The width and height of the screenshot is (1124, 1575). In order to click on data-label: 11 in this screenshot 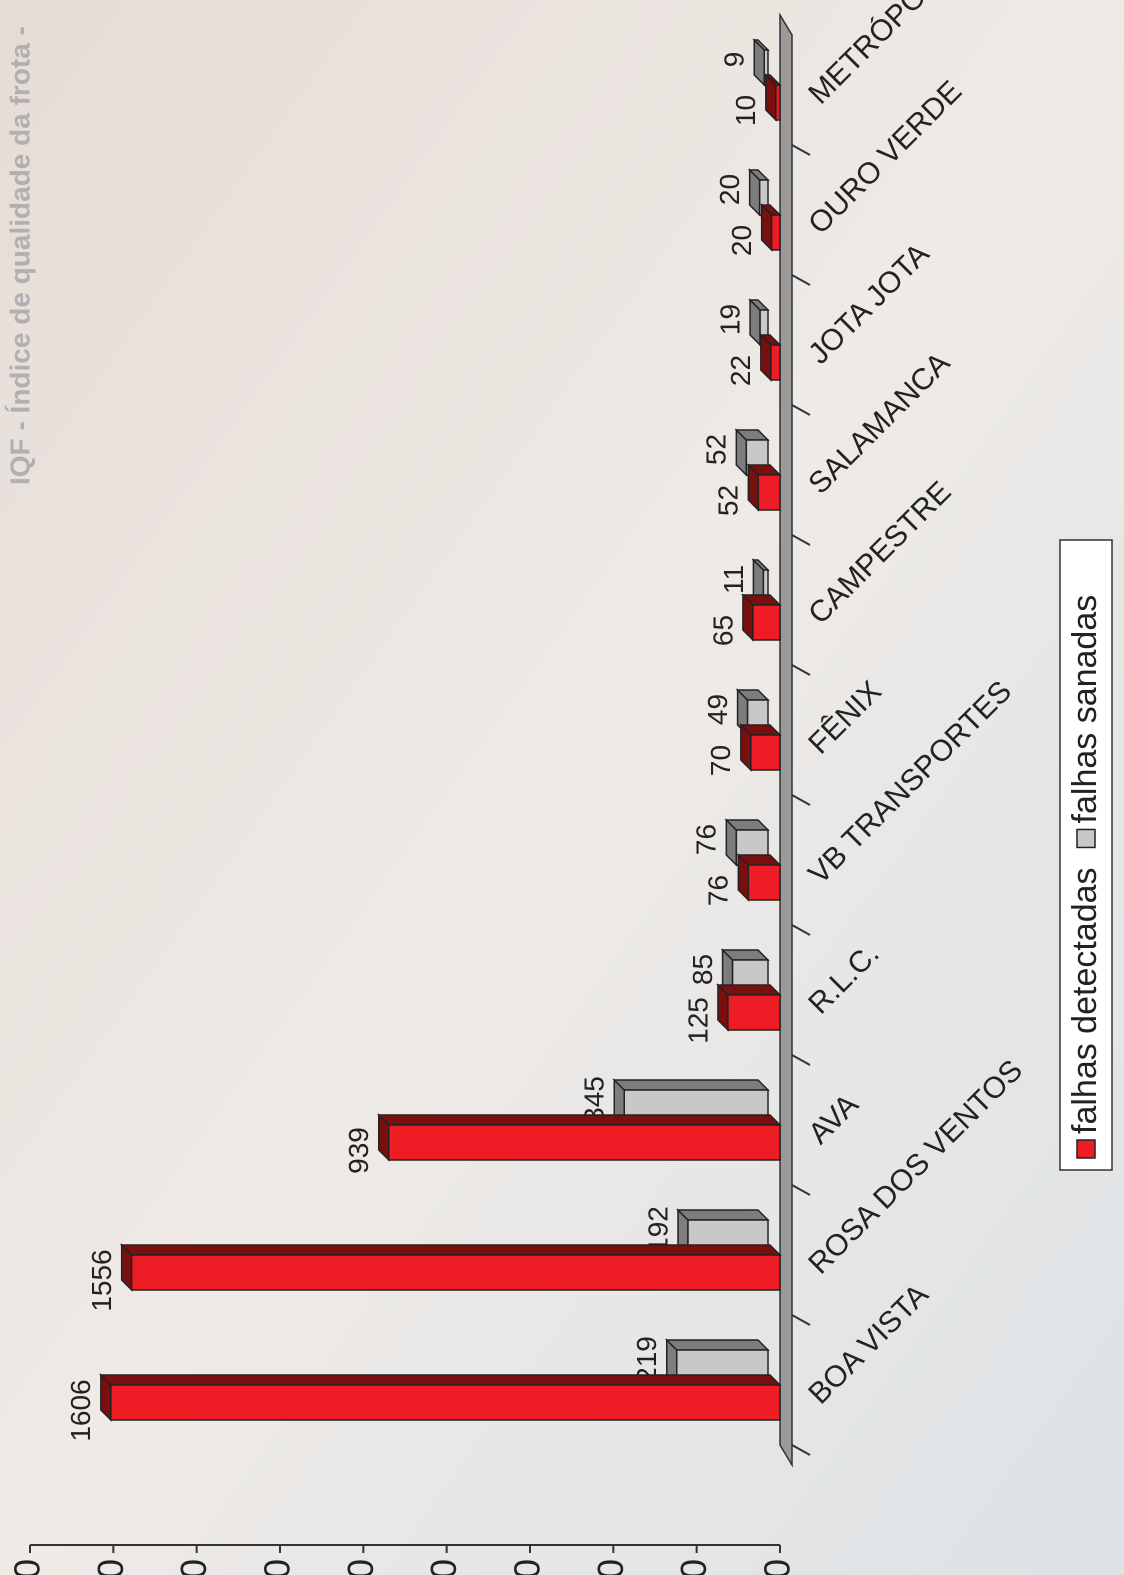, I will do `click(733, 579)`.